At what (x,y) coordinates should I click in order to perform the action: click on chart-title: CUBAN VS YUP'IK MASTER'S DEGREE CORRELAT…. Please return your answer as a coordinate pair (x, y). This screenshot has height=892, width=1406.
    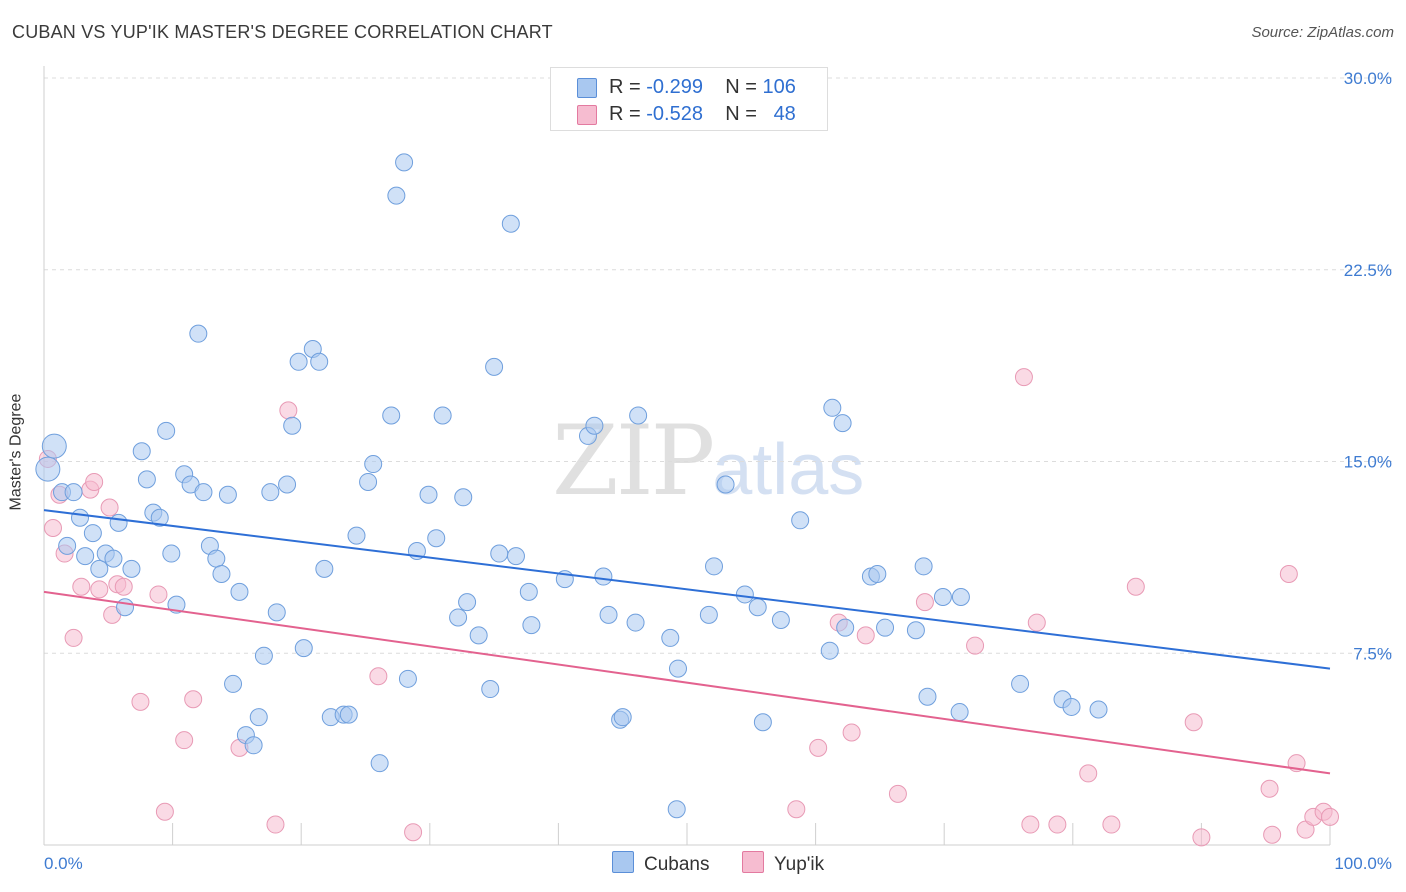
    Looking at the image, I should click on (282, 32).